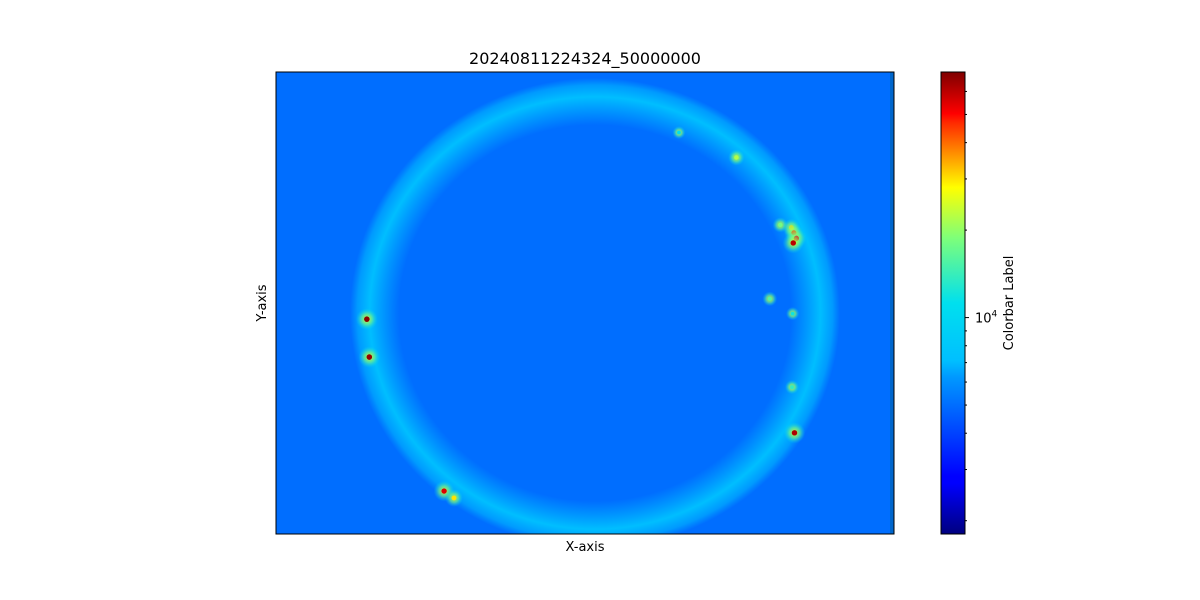 Image resolution: width=1200 pixels, height=600 pixels. I want to click on colorbar-ticks, so click(967, 306).